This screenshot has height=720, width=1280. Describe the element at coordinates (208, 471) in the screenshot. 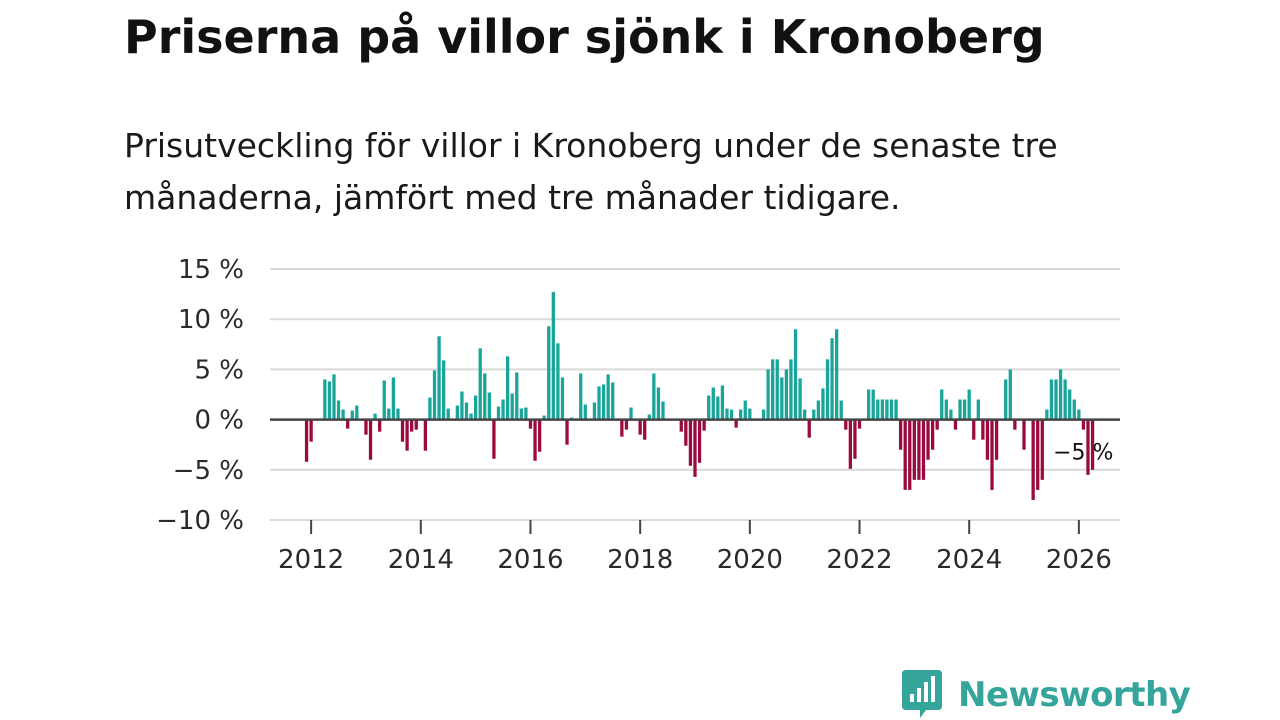

I see `y-tick-label: −5 %` at that location.